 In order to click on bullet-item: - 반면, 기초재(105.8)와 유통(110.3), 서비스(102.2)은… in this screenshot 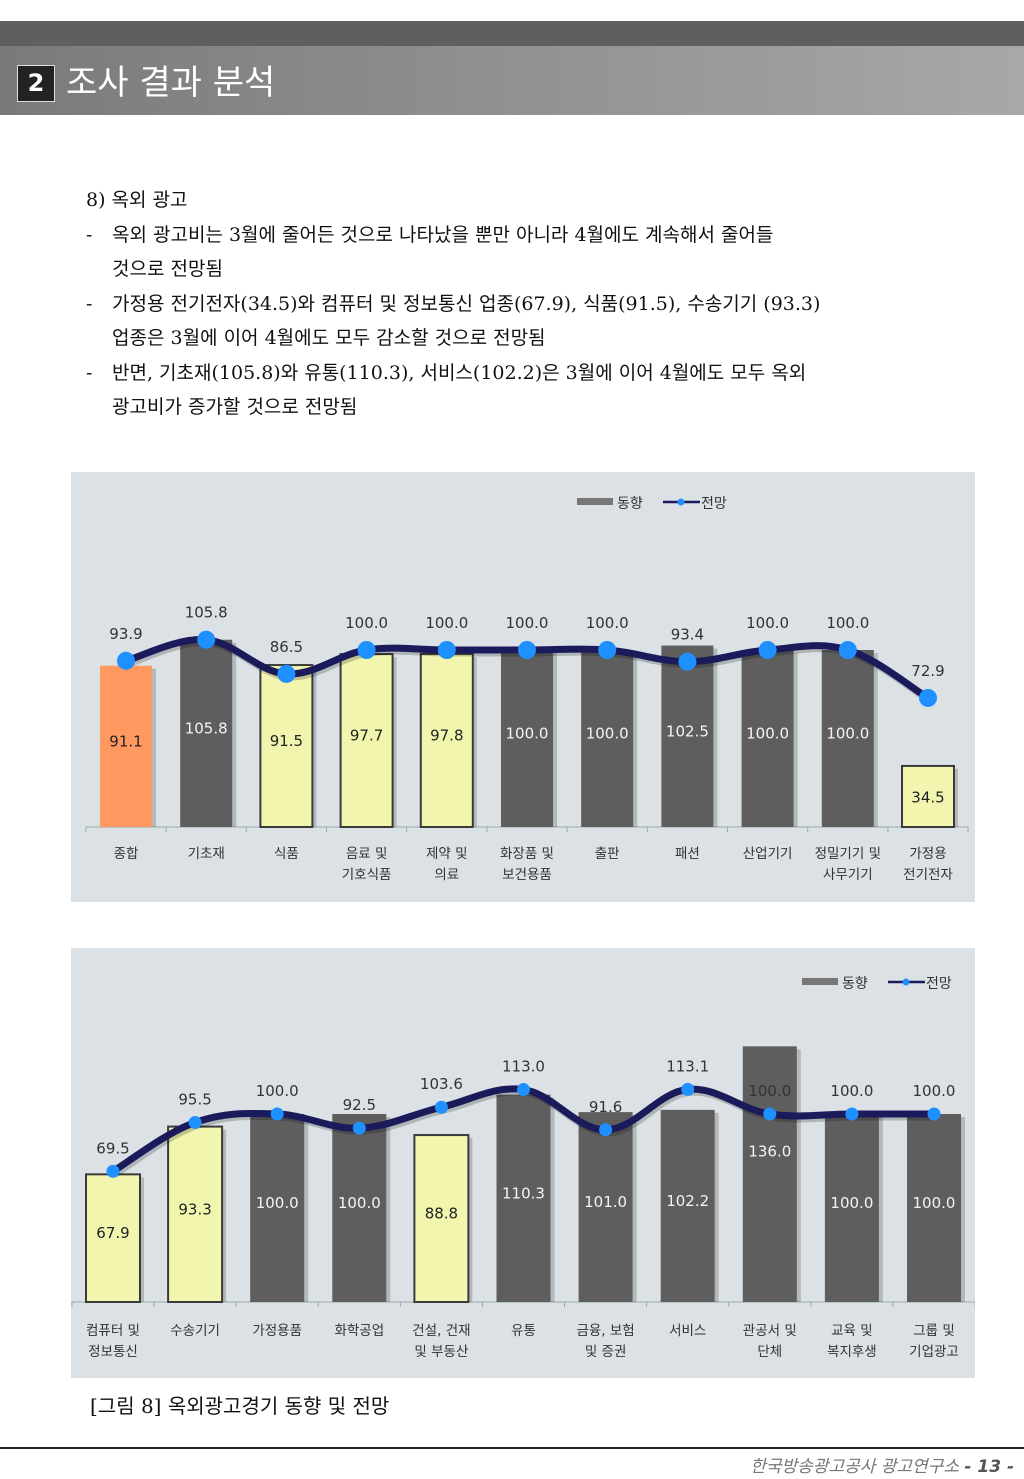, I will do `click(536, 390)`.